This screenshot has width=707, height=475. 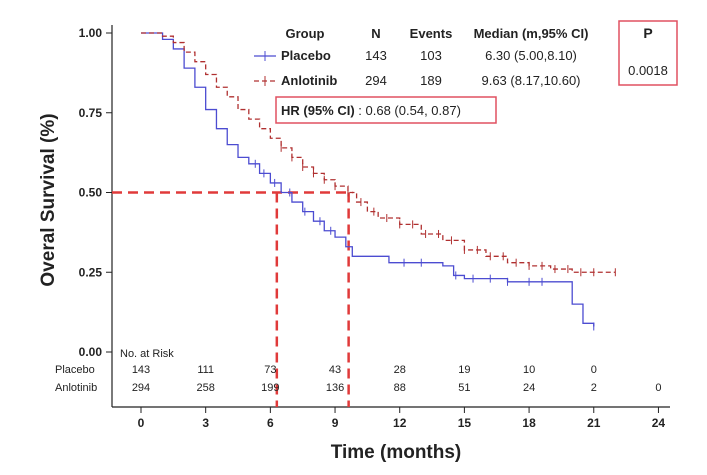 I want to click on risk-value-placebo: 10, so click(x=529, y=370).